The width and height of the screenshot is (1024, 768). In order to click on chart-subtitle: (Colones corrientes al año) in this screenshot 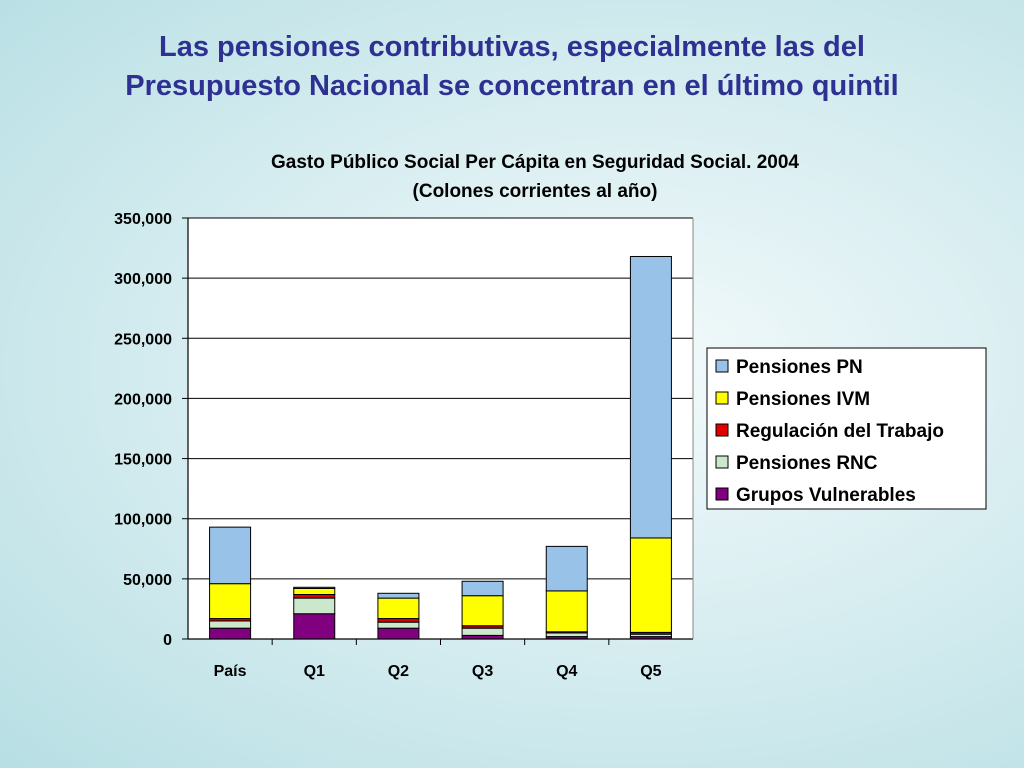, I will do `click(535, 191)`.